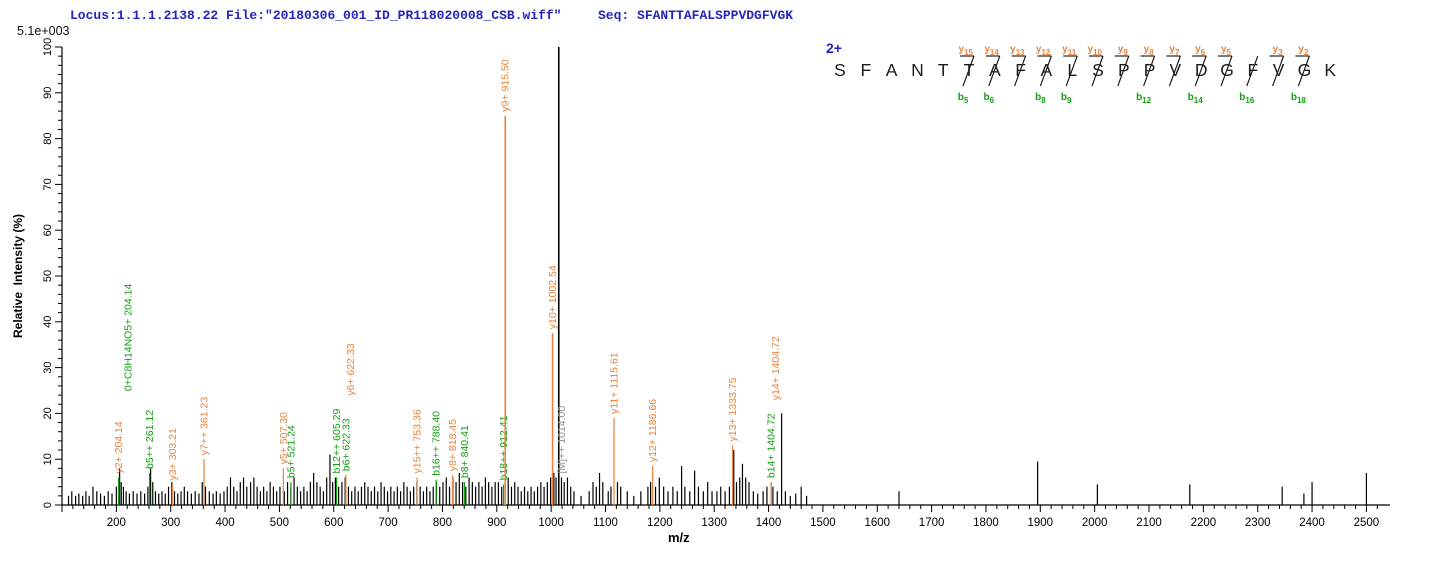 The width and height of the screenshot is (1436, 562). Describe the element at coordinates (204, 426) in the screenshot. I see `peak-label: y7++ 361.23` at that location.